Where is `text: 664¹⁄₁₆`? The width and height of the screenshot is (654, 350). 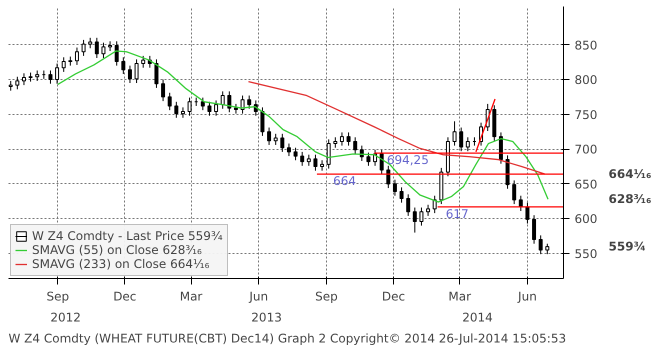
text: 664¹⁄₁₆ is located at coordinates (630, 174).